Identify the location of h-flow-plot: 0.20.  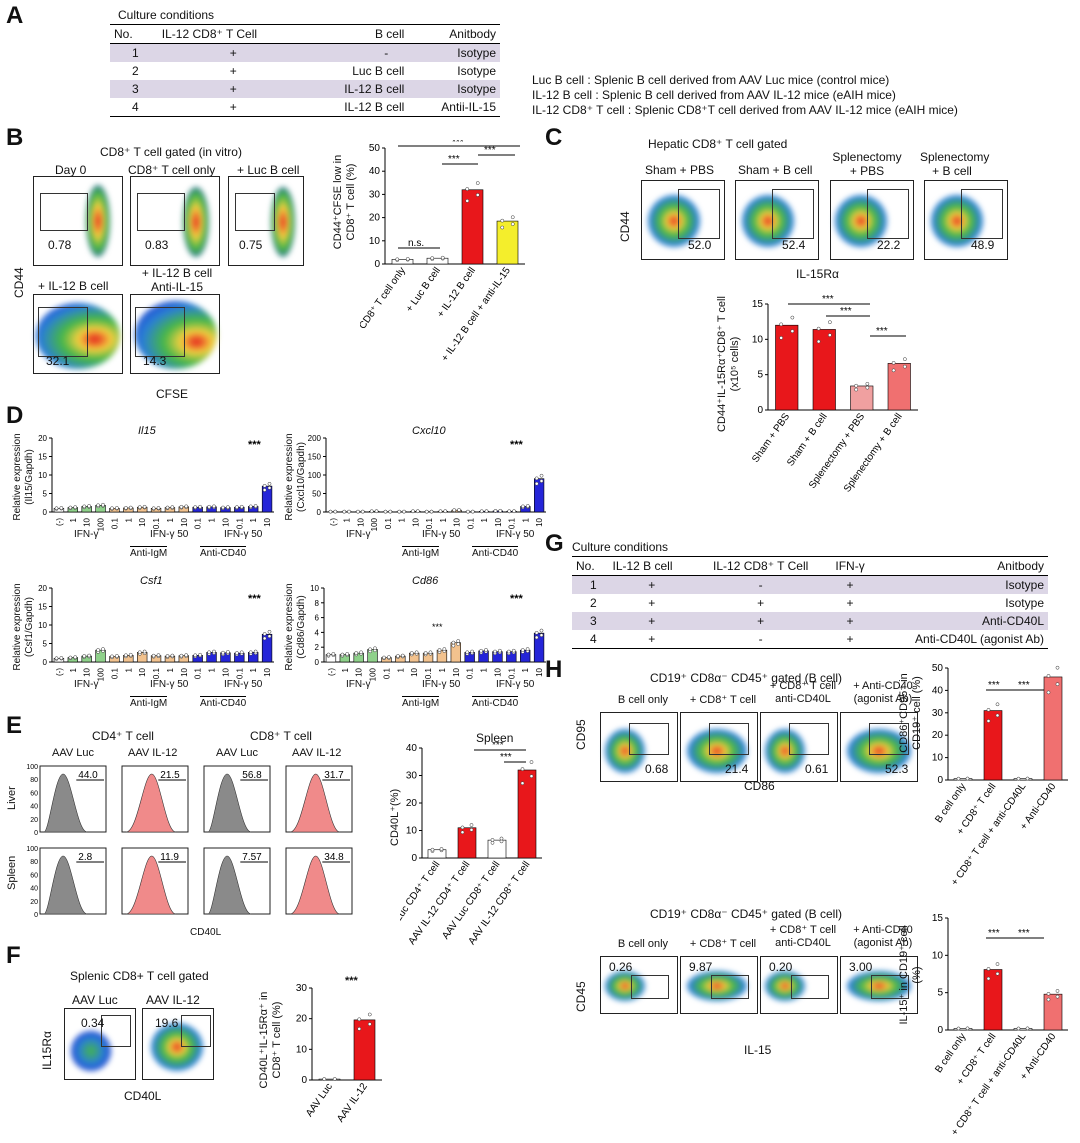
(799, 985).